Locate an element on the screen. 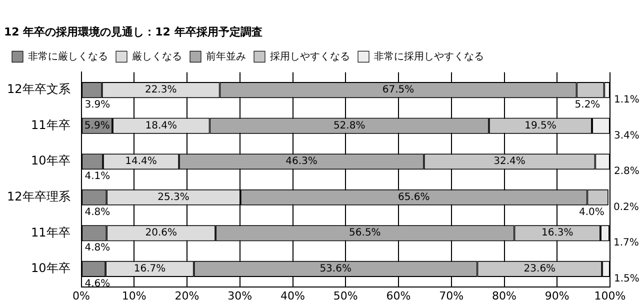 The height and width of the screenshot is (308, 640). legend-label: 厳しくなる is located at coordinates (157, 56).